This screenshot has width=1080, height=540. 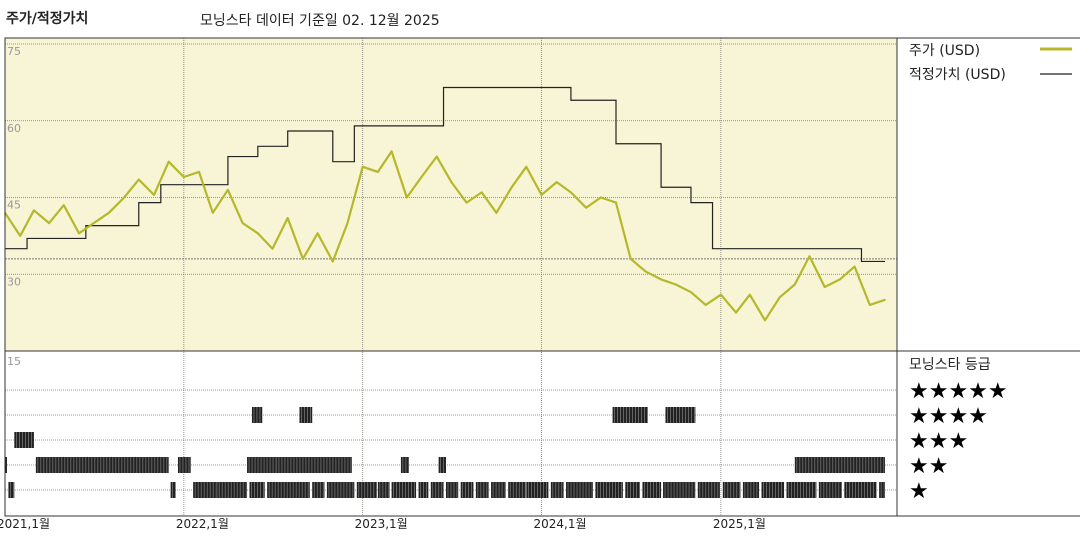 What do you see at coordinates (944, 51) in the screenshot?
I see `legend-price-label: 주가 (USD)` at bounding box center [944, 51].